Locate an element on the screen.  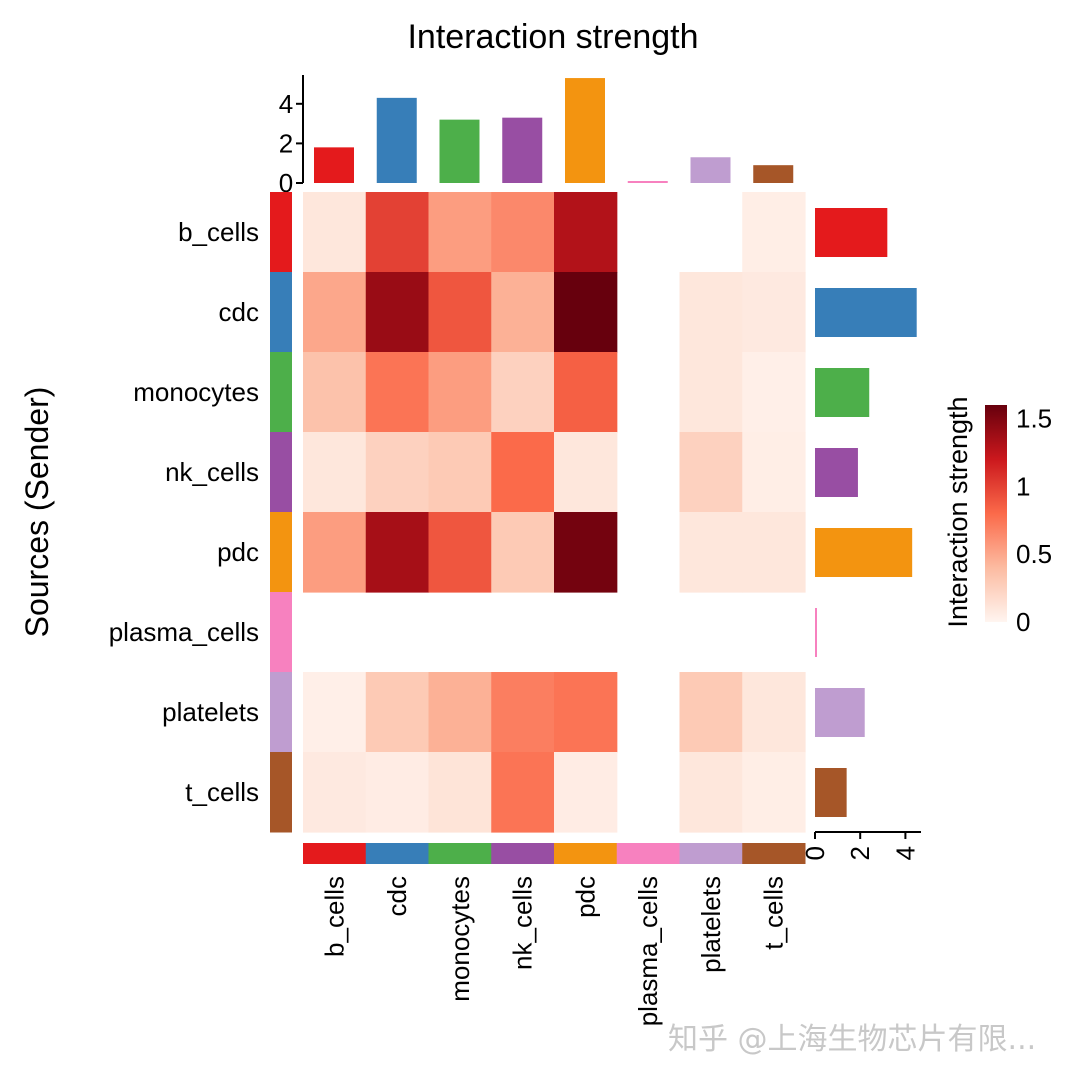
right-bar-chart: 0 2 4 is located at coordinates (860, 534).